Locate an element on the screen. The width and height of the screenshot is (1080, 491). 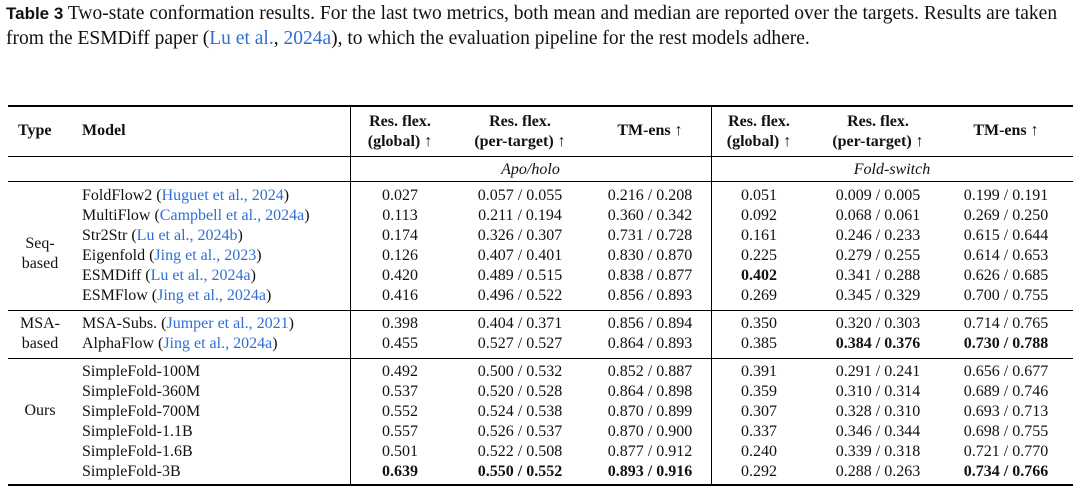
metric-cell: 0.407 / 0.401 is located at coordinates (520, 255).